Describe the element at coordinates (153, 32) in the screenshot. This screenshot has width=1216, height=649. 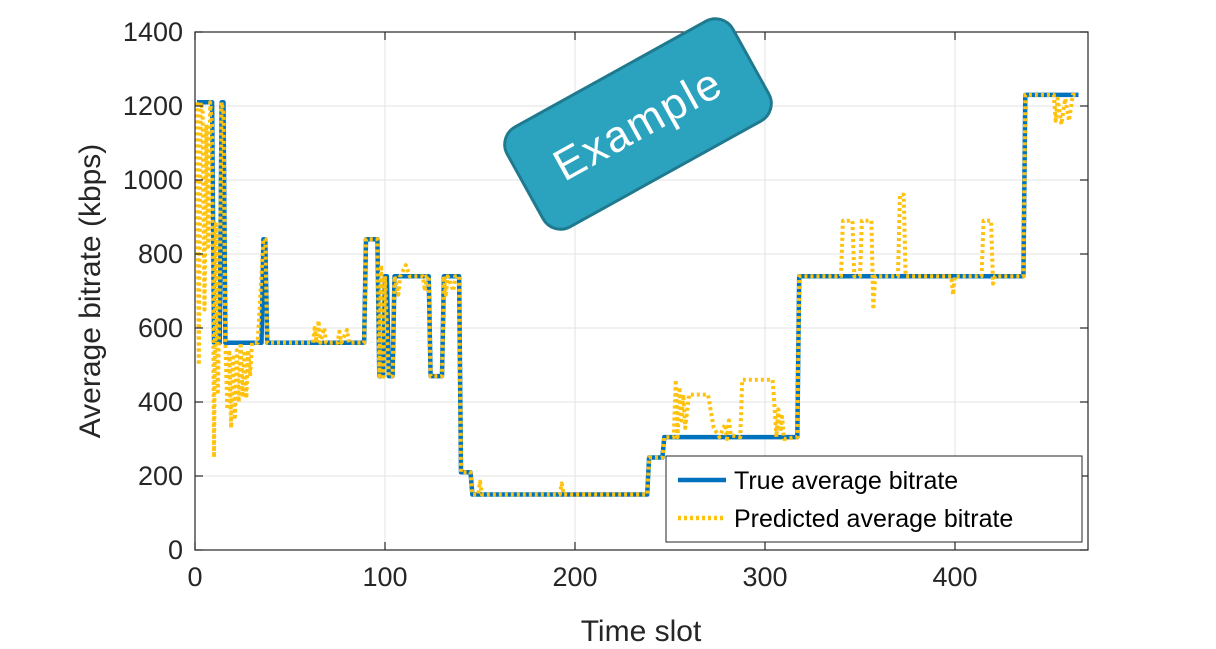
I see `y-tick-label: 1400` at that location.